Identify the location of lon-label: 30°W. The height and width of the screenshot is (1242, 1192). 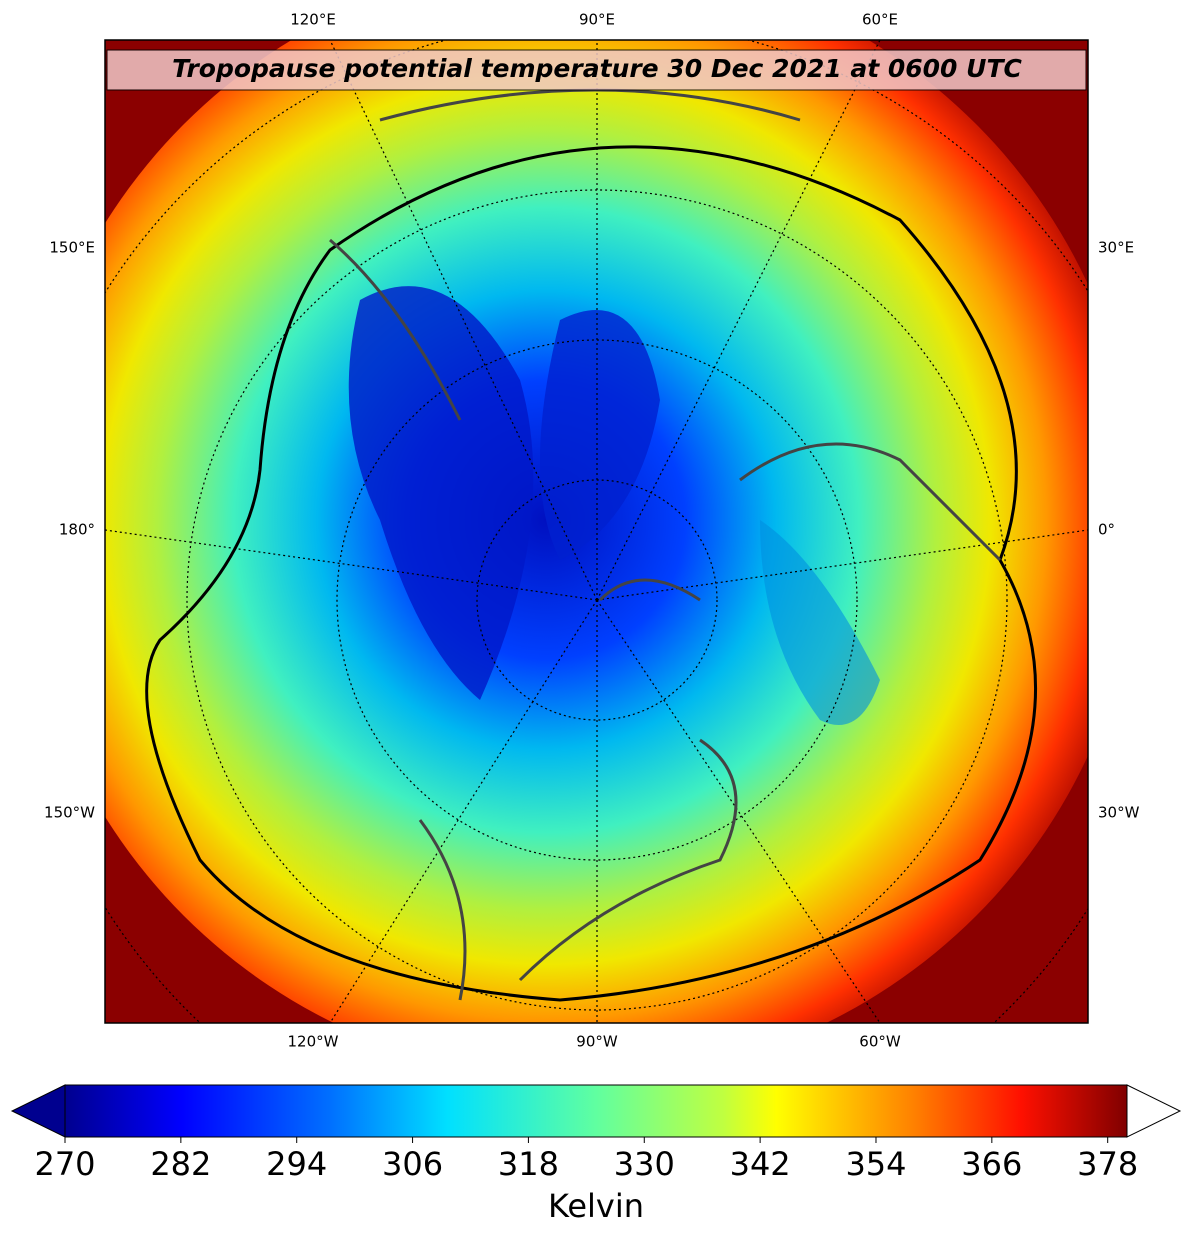
(1119, 813).